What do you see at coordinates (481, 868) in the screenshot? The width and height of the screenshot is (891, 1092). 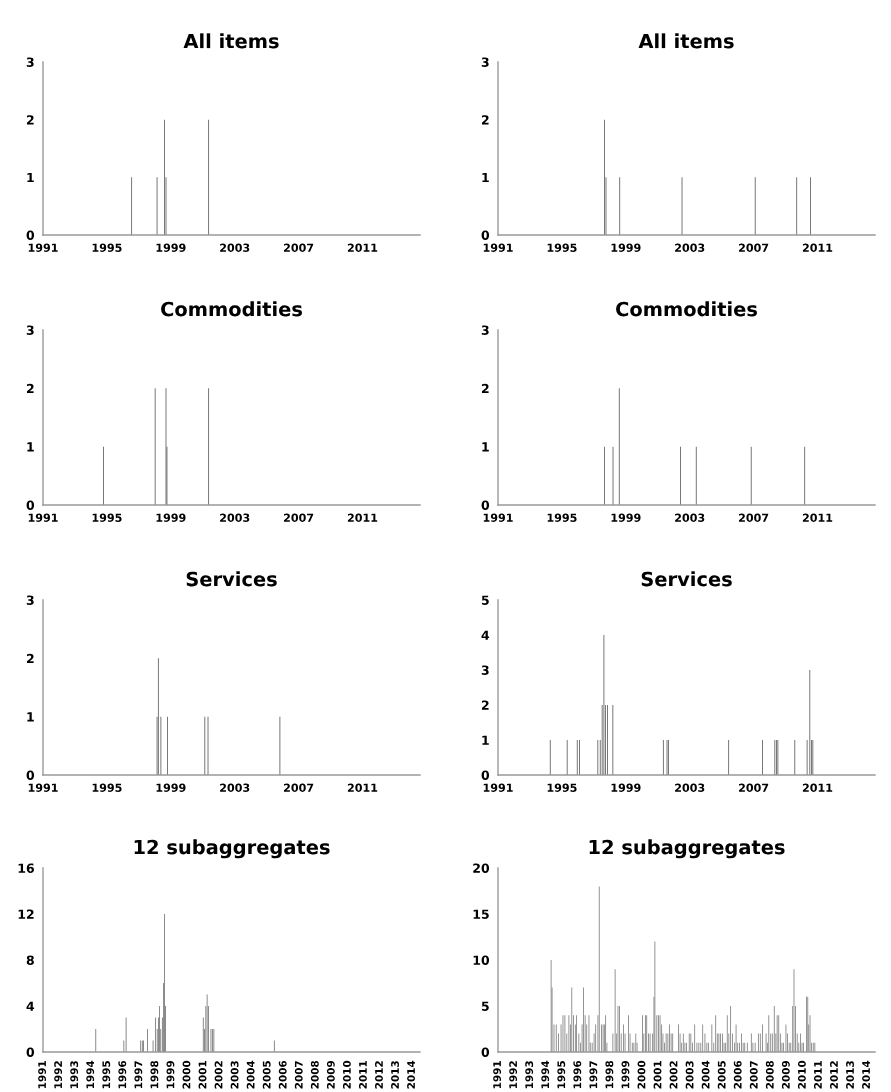 I see `y-tick-label: 20` at bounding box center [481, 868].